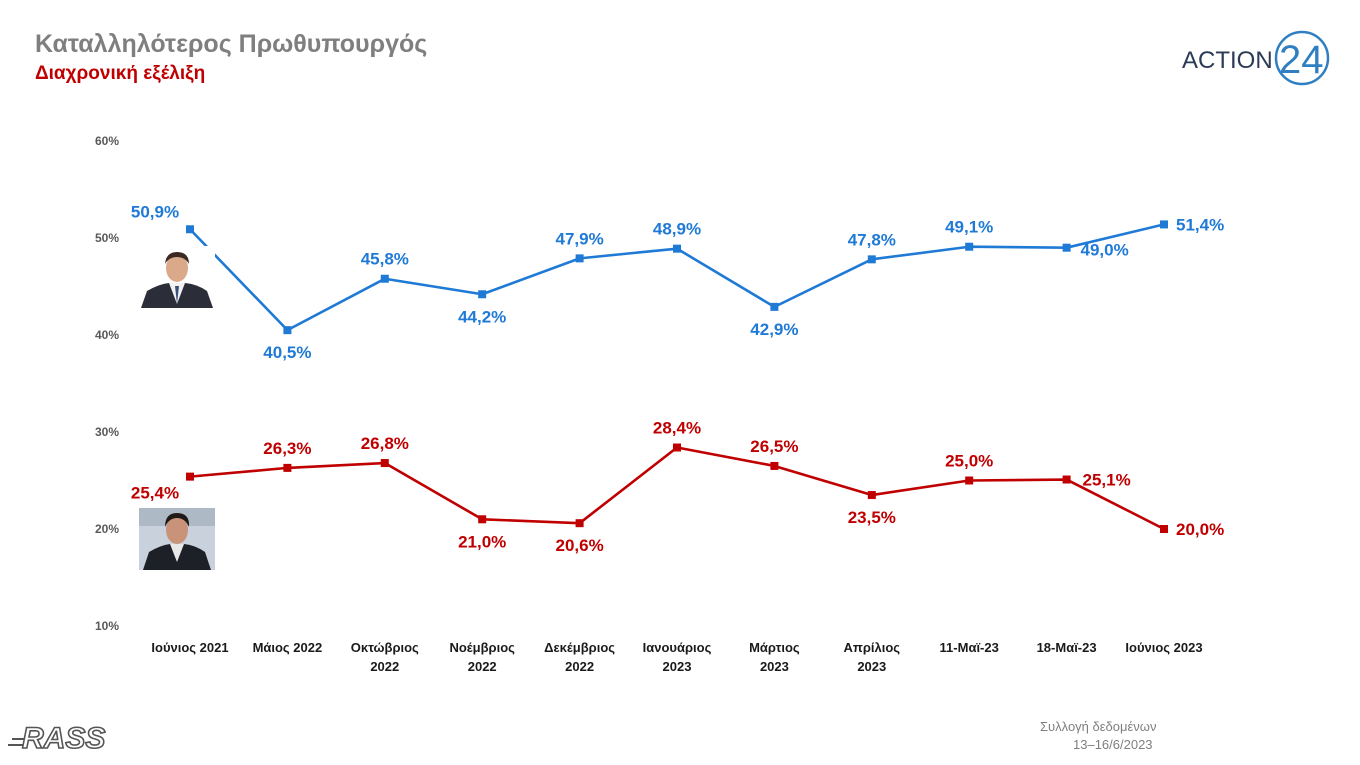 The width and height of the screenshot is (1360, 765). Describe the element at coordinates (677, 647) in the screenshot. I see `x-tick-label: Ιανουάριος` at that location.